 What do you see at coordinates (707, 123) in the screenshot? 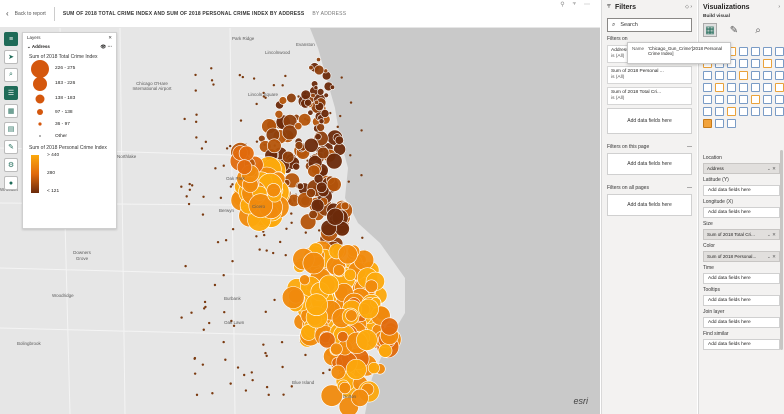
I see `azure-map-visual-icon` at bounding box center [707, 123].